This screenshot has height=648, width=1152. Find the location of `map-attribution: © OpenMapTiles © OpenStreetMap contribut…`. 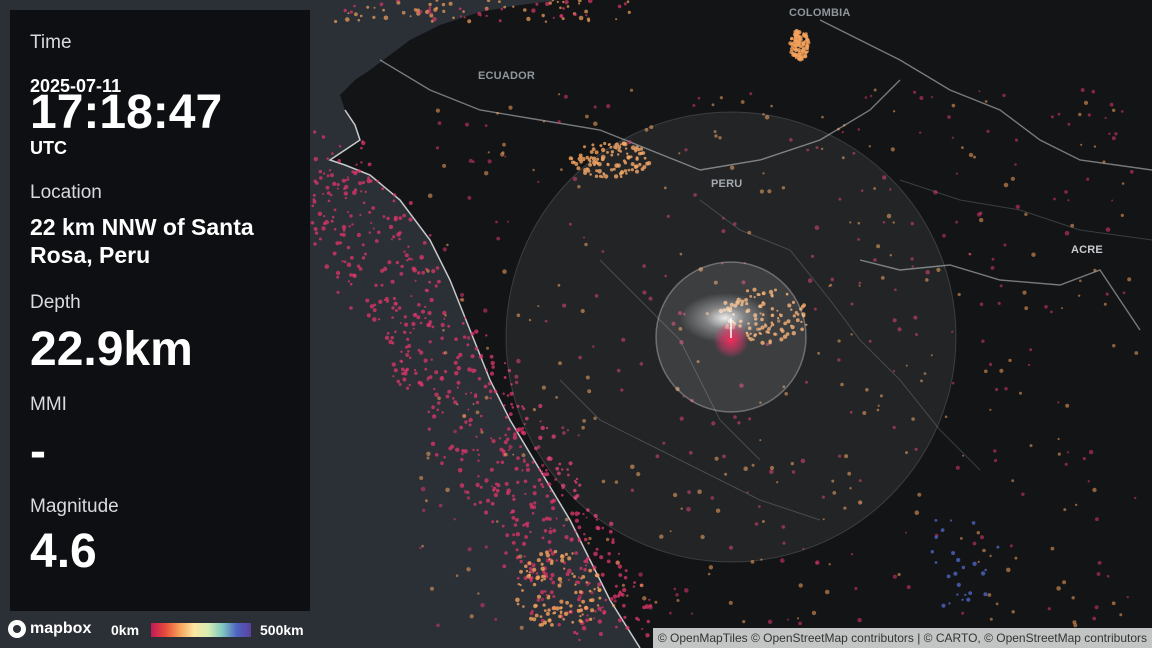

map-attribution: © OpenMapTiles © OpenStreetMap contribut… is located at coordinates (902, 638).